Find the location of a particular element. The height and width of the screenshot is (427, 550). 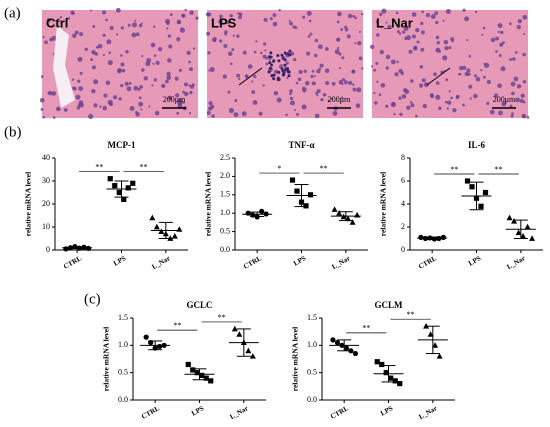

arrow is located at coordinates (438, 76).